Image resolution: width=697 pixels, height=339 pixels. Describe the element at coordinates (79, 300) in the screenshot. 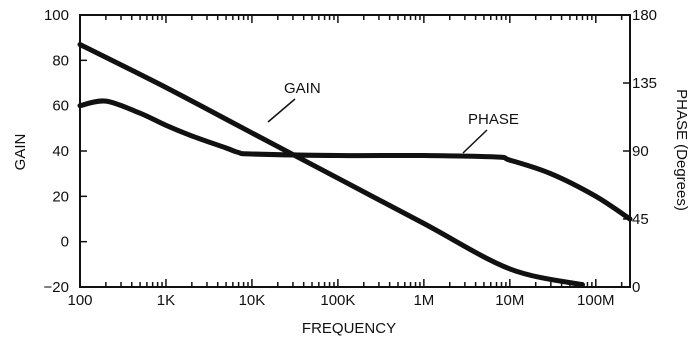

I see `x-tick-label: 100` at that location.